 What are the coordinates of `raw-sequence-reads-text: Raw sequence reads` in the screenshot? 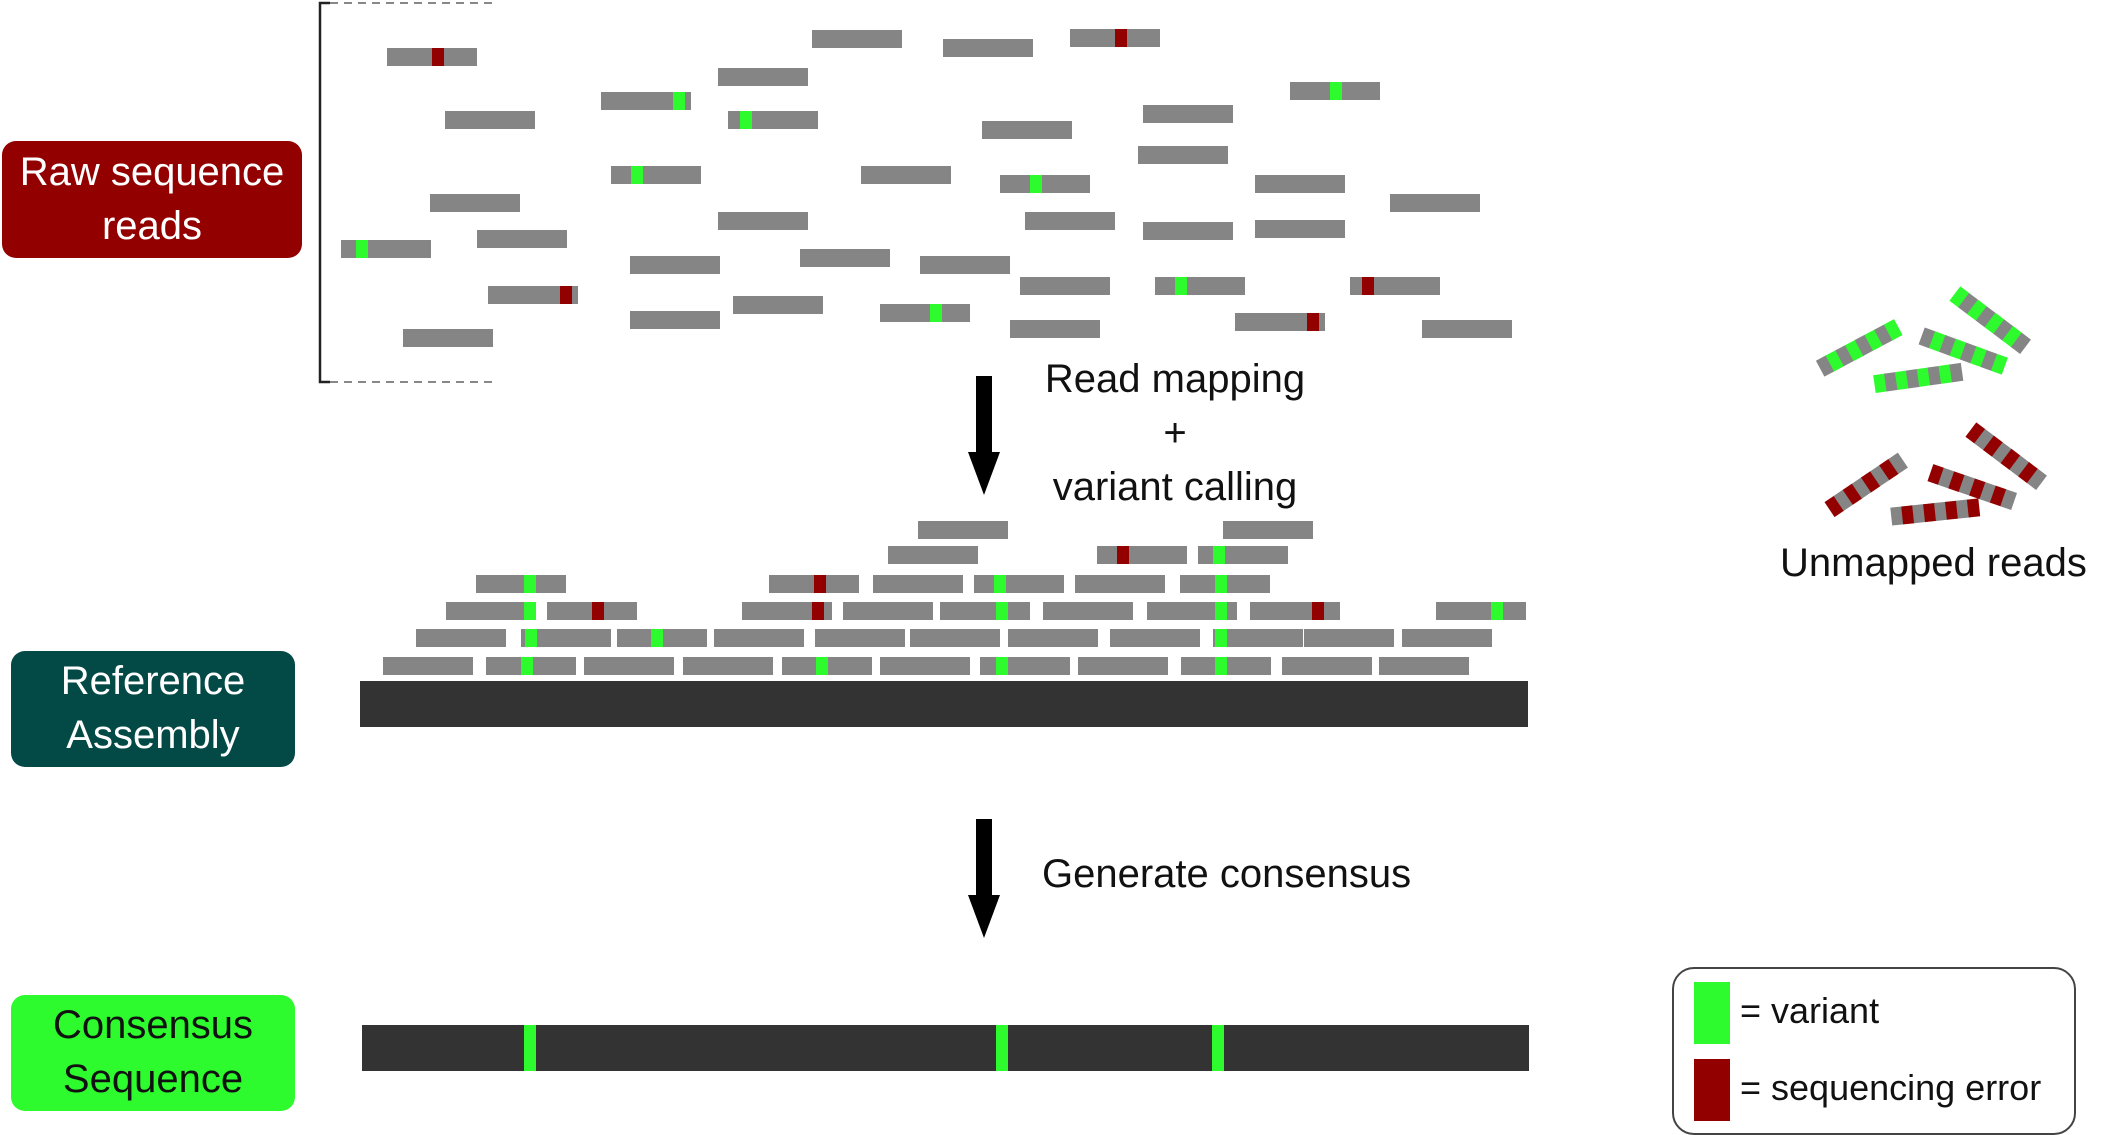 It's located at (152, 198).